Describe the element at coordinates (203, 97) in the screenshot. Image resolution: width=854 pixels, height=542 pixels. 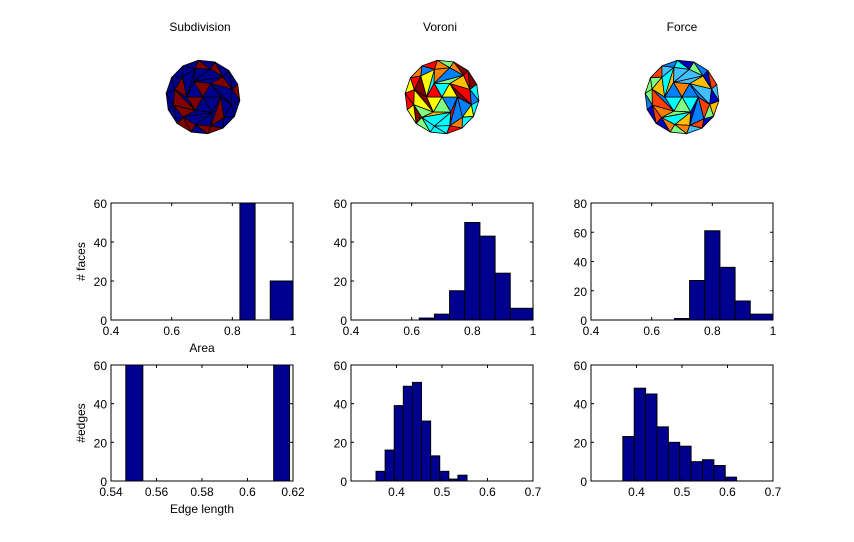
I see `sphere-subdivision` at that location.